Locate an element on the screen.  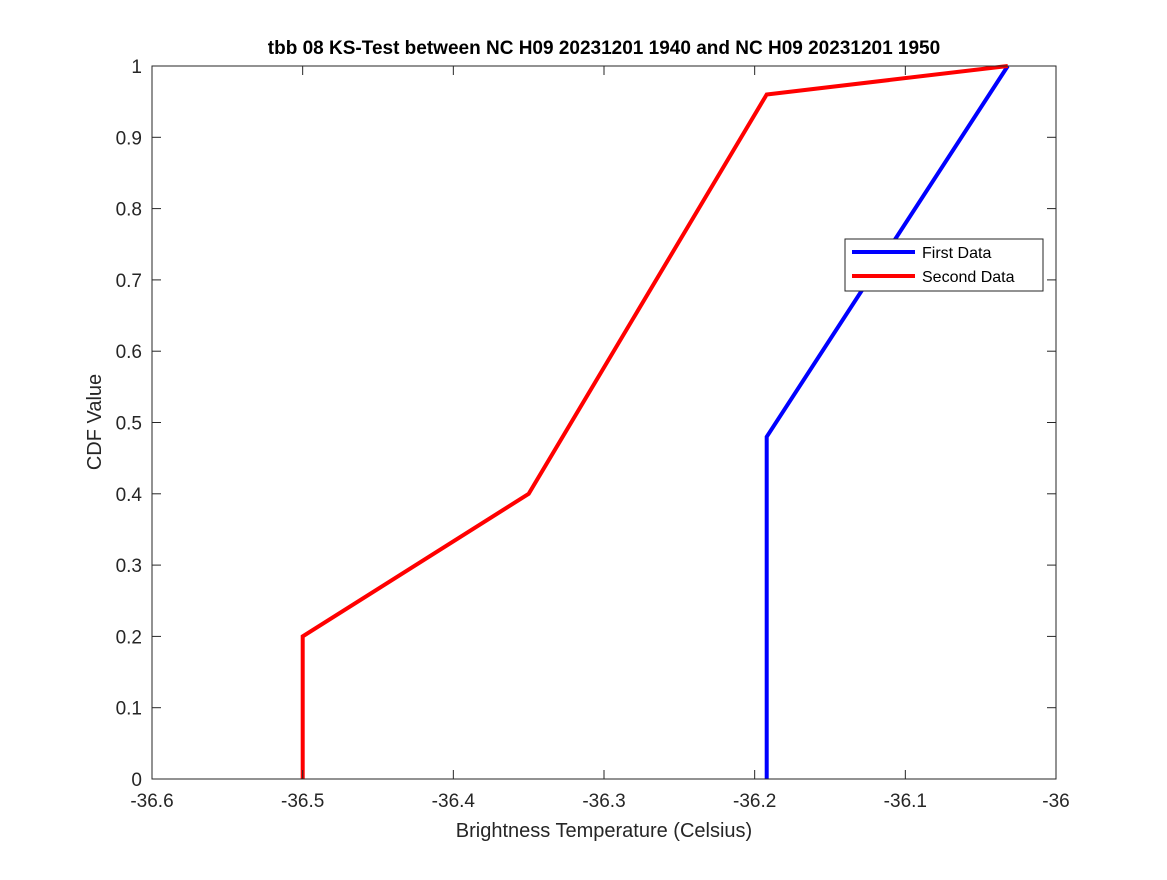
y-tick-label: 0.3 is located at coordinates (129, 566).